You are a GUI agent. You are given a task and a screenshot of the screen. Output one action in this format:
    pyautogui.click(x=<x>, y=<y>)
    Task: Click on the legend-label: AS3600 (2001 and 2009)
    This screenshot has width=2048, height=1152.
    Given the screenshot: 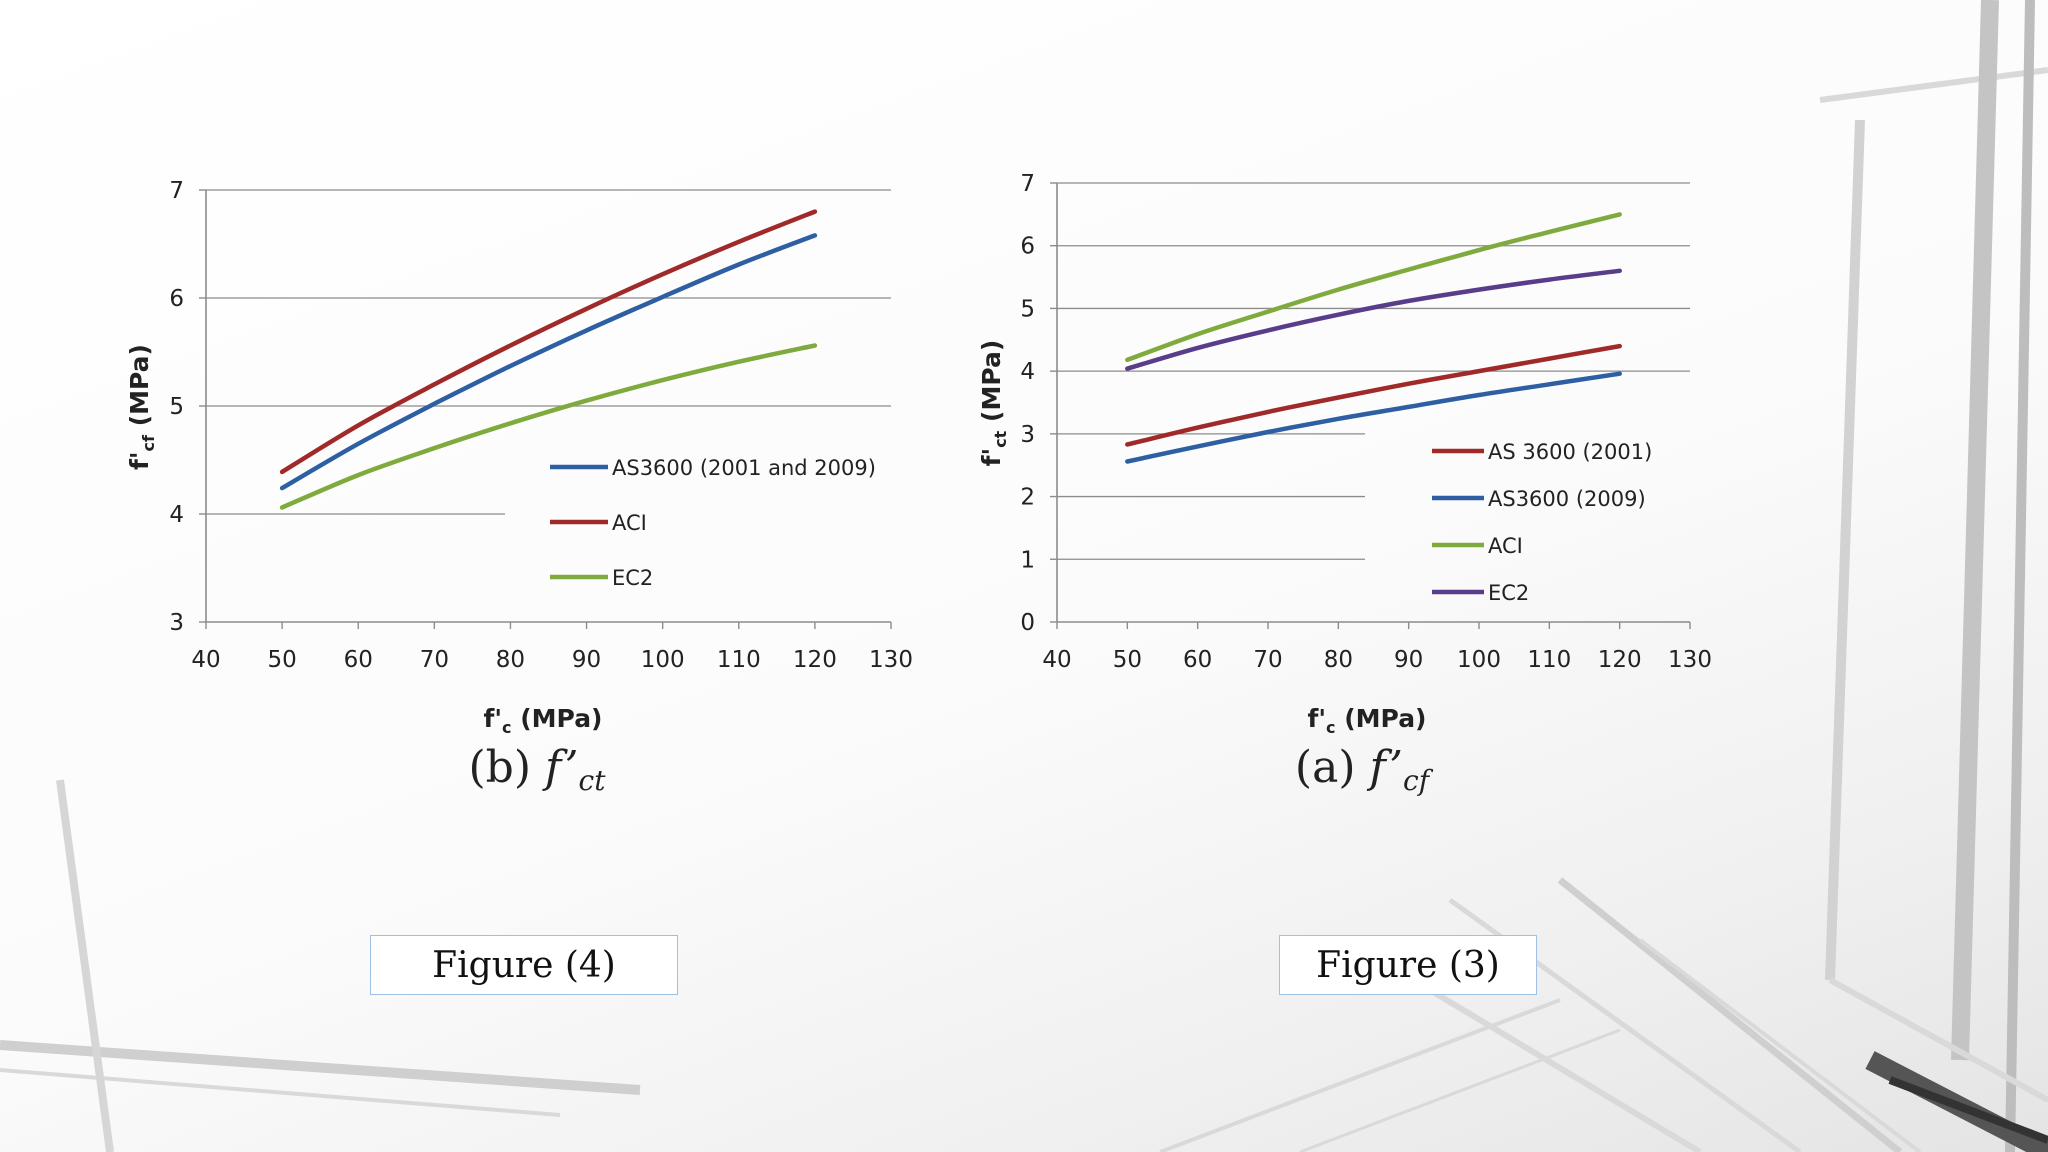 What is the action you would take?
    pyautogui.click(x=744, y=468)
    